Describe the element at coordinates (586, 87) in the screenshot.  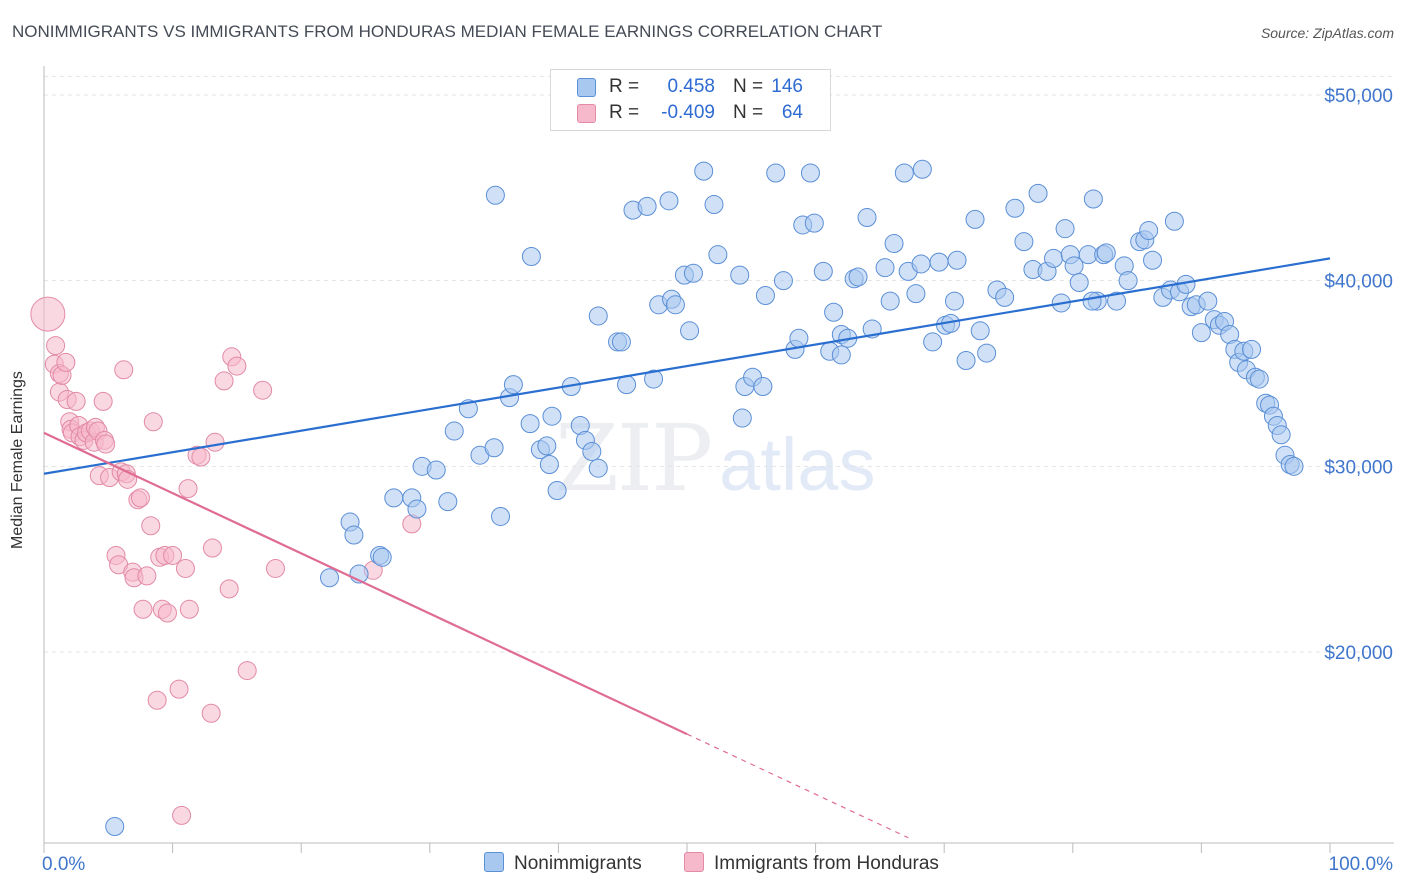
I see `legend-swatch-blue` at that location.